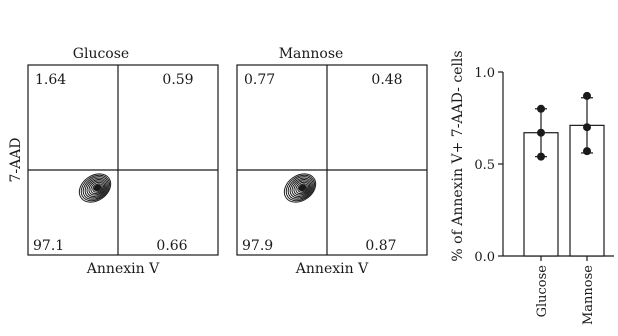  What do you see at coordinates (542, 291) in the screenshot?
I see `x-category-label-glucose: Glucose` at bounding box center [542, 291].